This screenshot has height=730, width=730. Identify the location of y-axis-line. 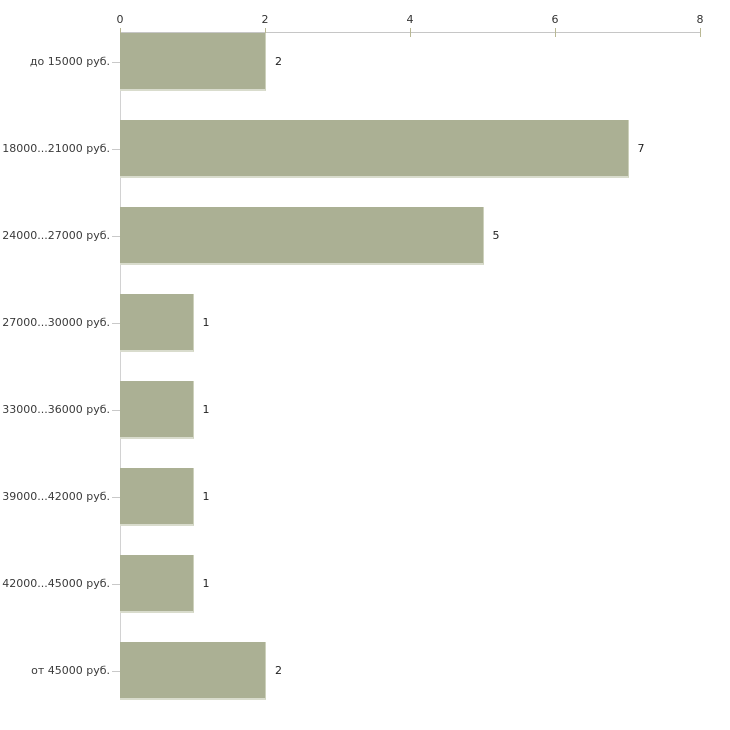
(120, 366).